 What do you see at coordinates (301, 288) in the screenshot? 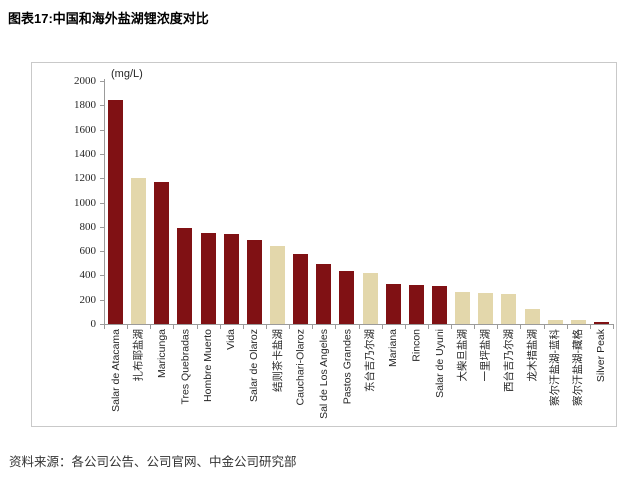
I see `bar-Cauchari-Olaroz` at bounding box center [301, 288].